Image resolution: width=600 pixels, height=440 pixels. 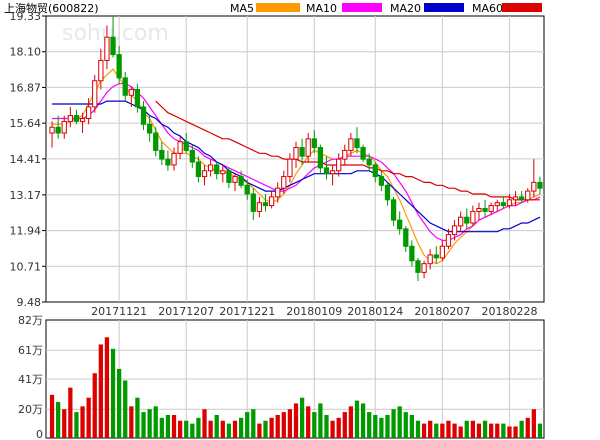 What do you see at coordinates (119, 311) in the screenshot?
I see `date-label: 20171121` at bounding box center [119, 311].